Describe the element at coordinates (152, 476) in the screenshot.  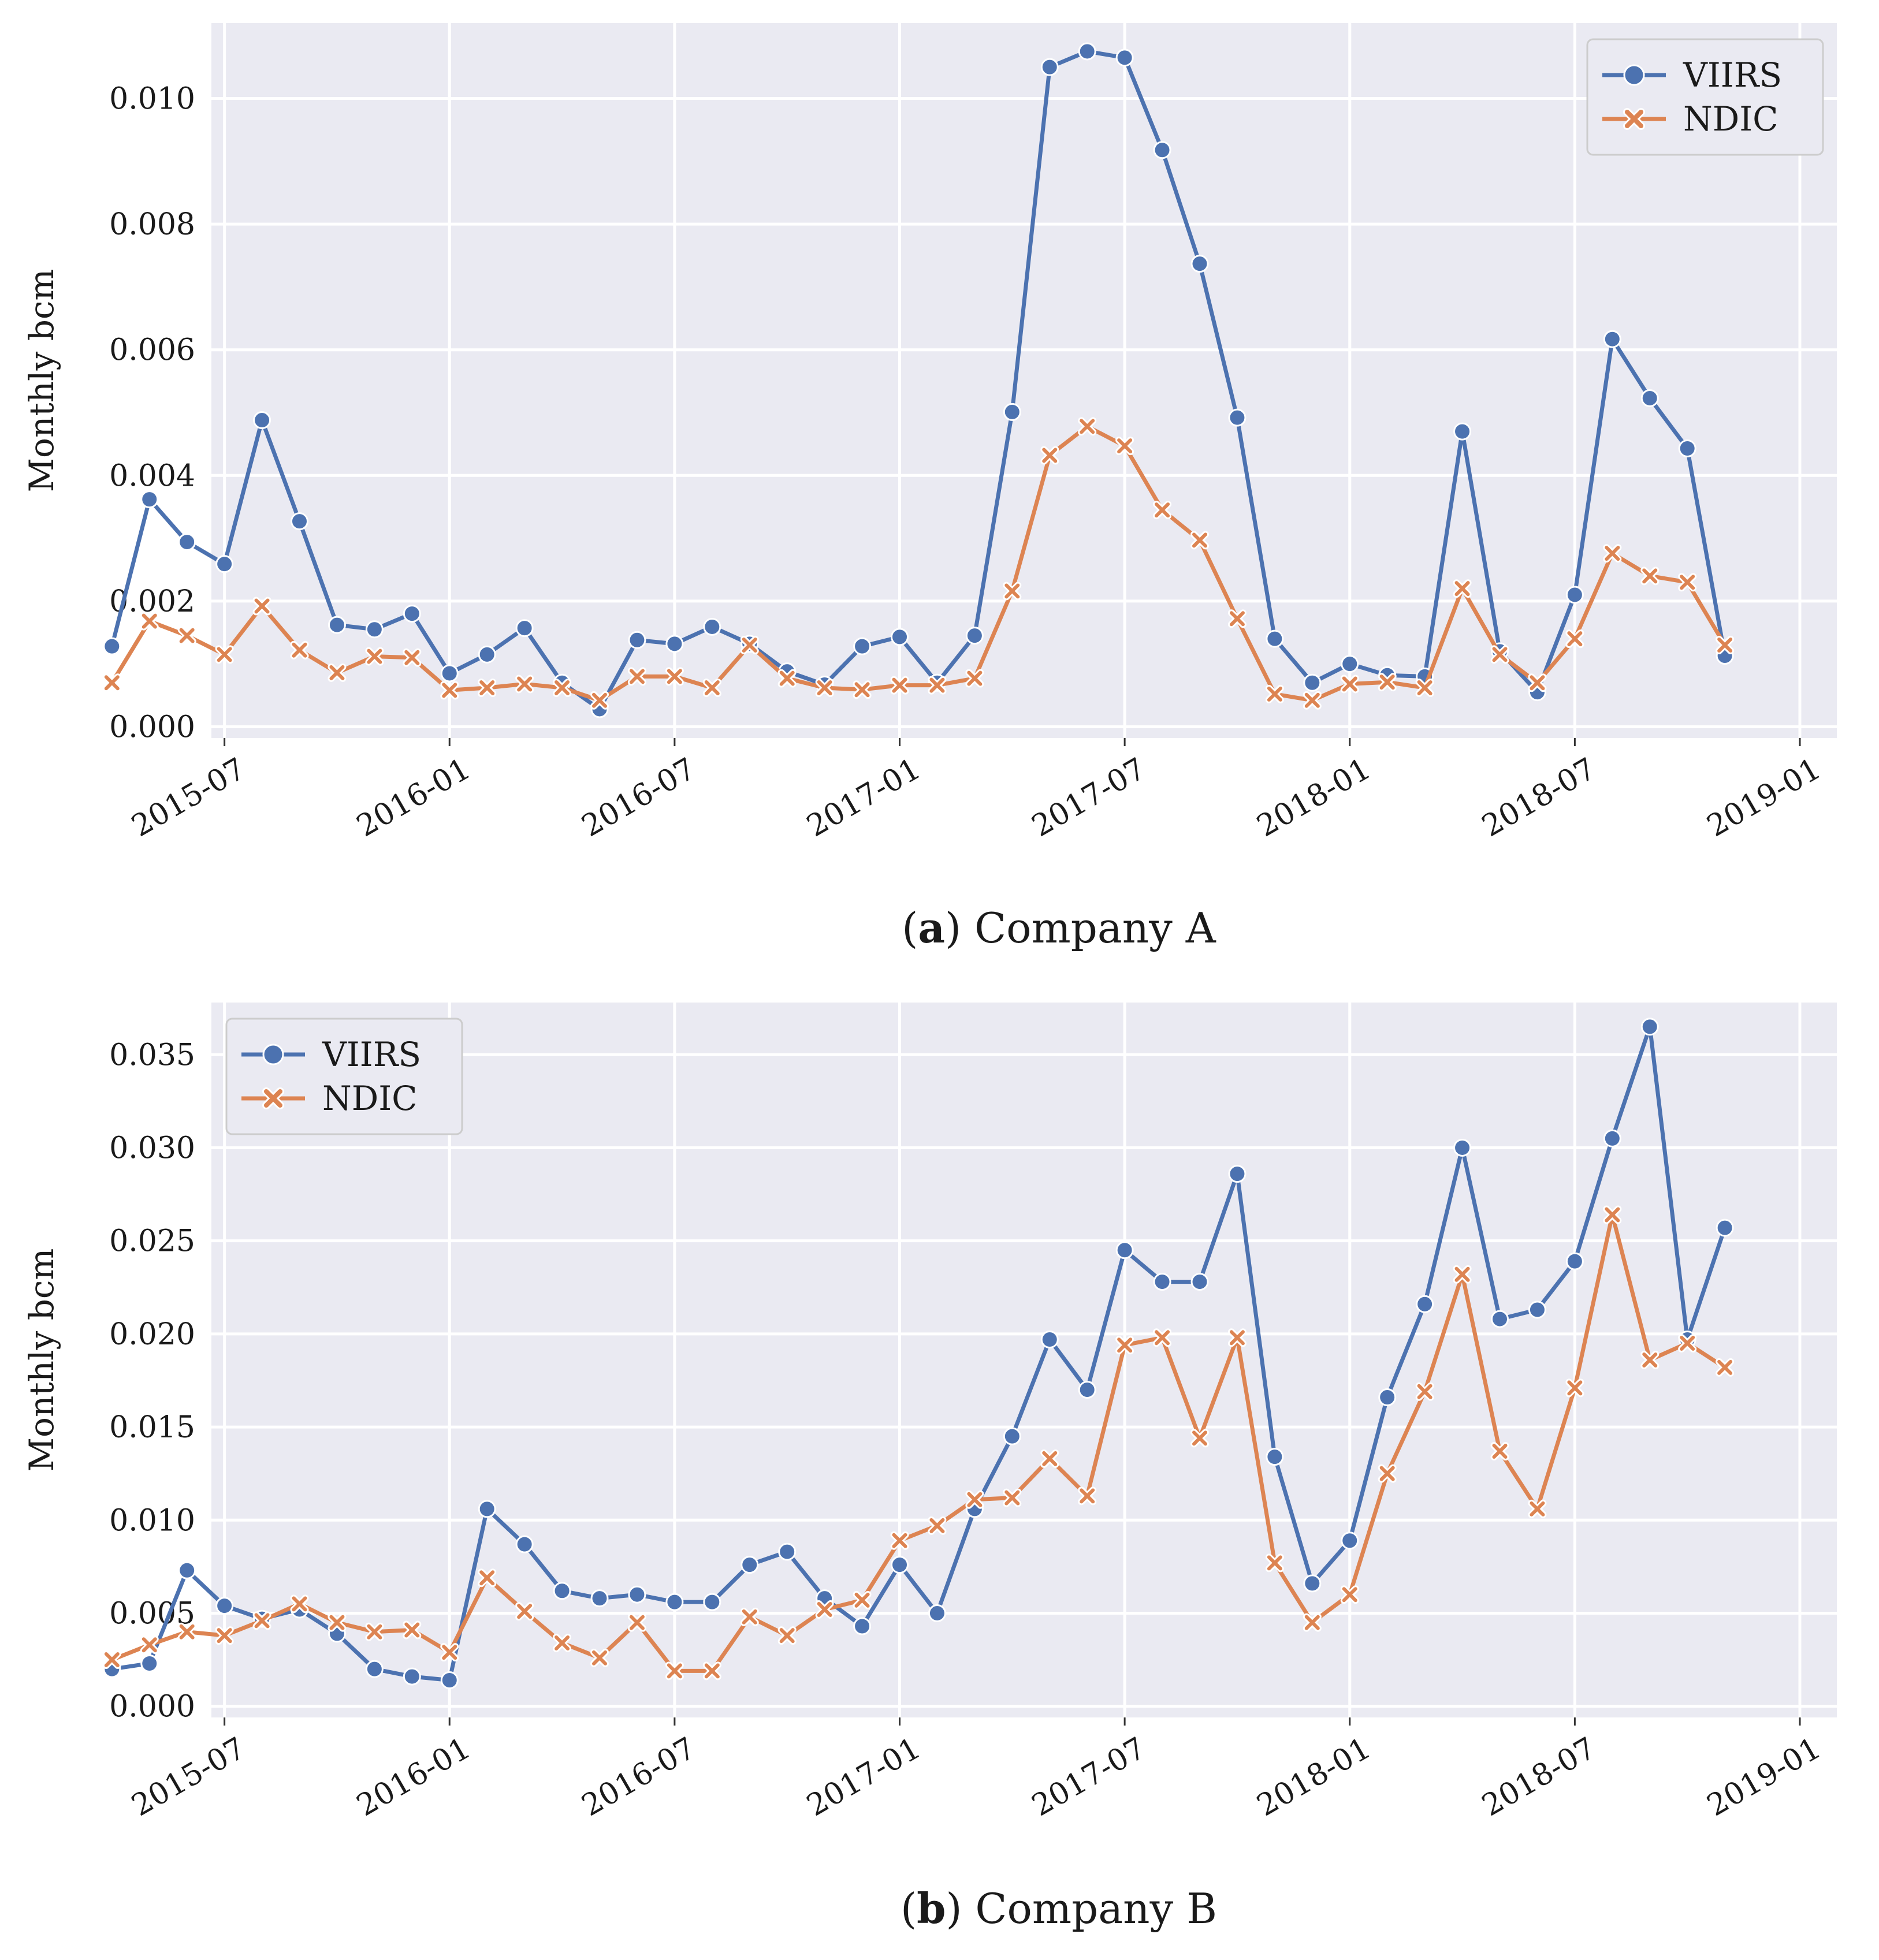
I see `y-tick-label: 0.004` at that location.